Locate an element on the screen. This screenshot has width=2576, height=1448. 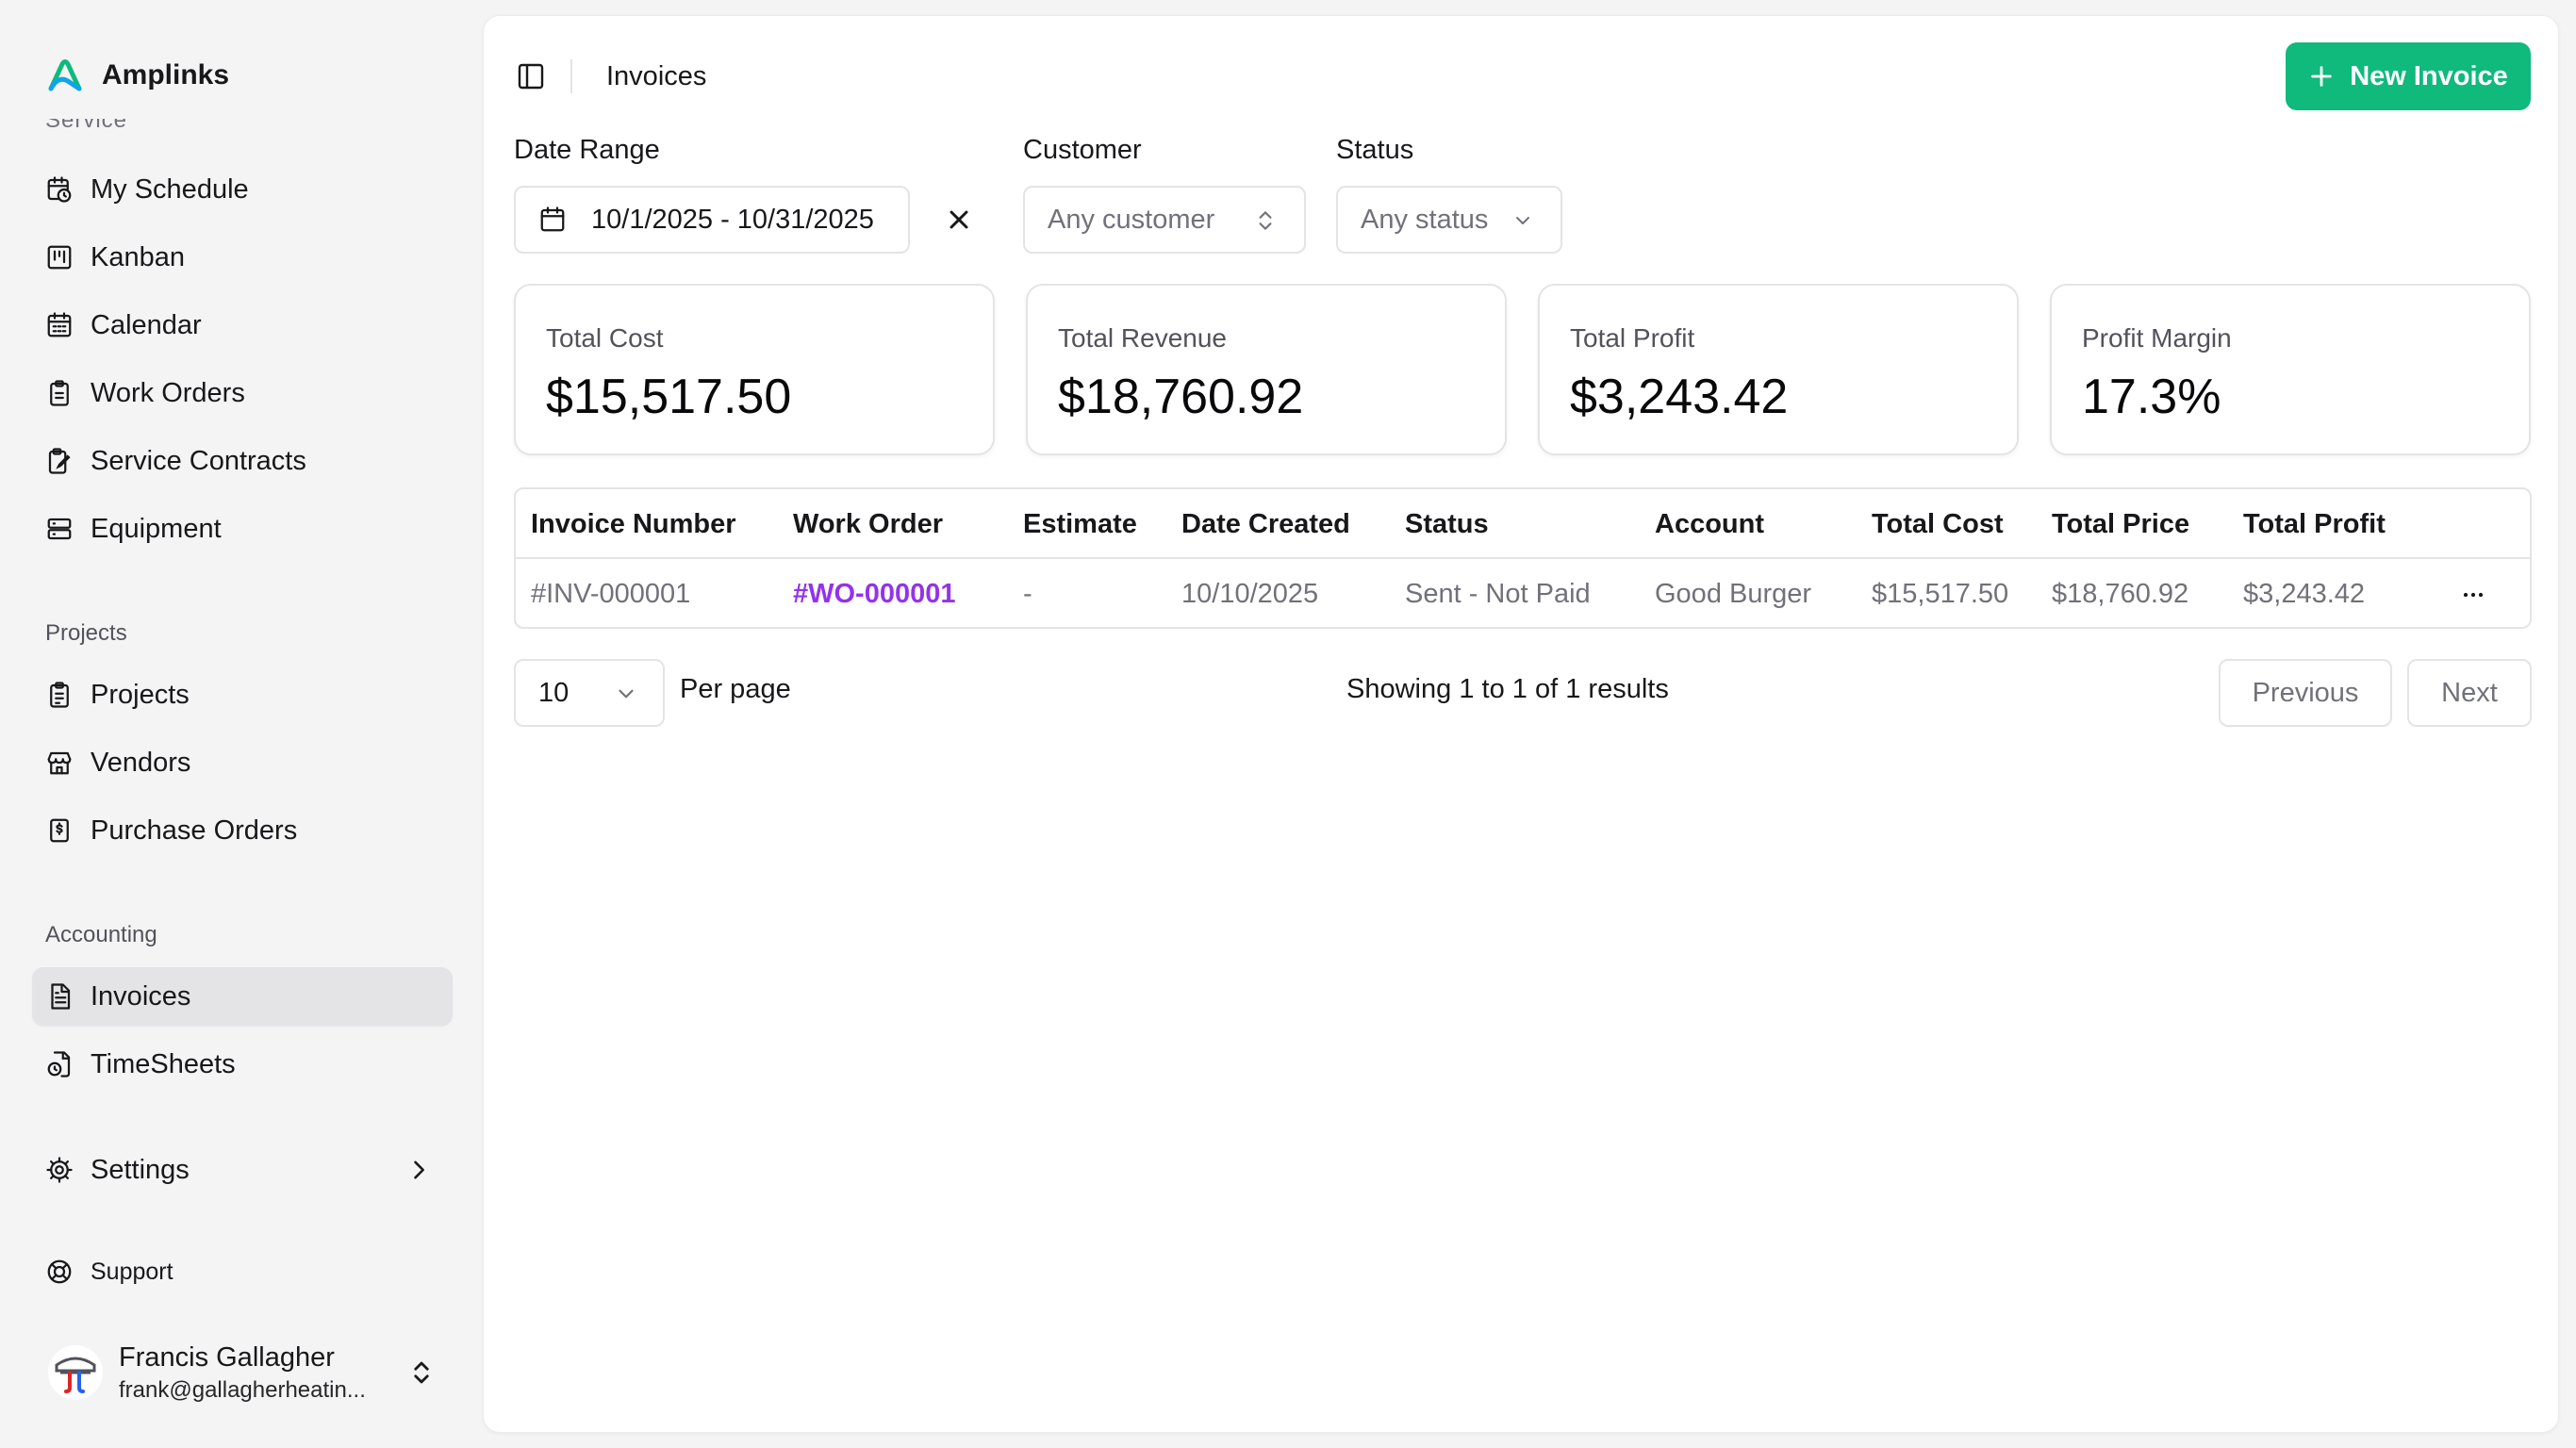
clipboard-icon is located at coordinates (59, 393).